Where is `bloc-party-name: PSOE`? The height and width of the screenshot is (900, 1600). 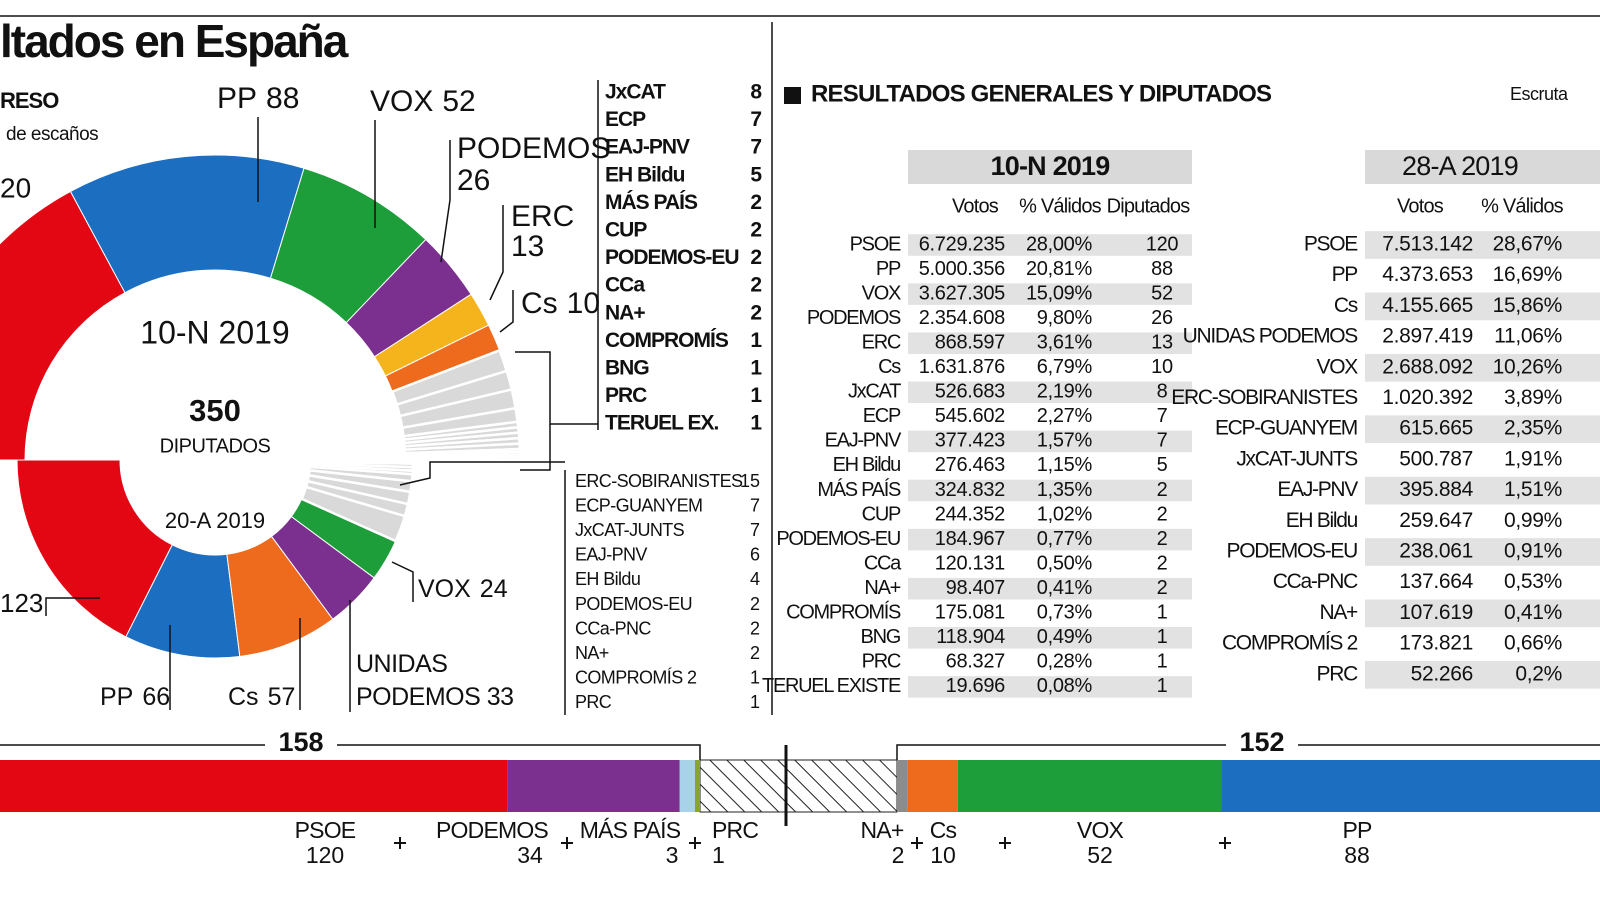 bloc-party-name: PSOE is located at coordinates (325, 830).